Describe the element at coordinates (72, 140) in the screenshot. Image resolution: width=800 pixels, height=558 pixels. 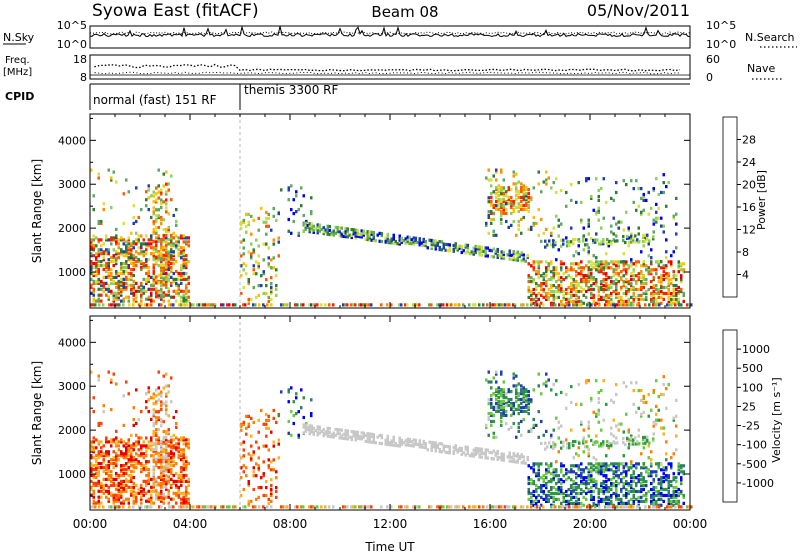
I see `power-ytick-label: 4000` at that location.